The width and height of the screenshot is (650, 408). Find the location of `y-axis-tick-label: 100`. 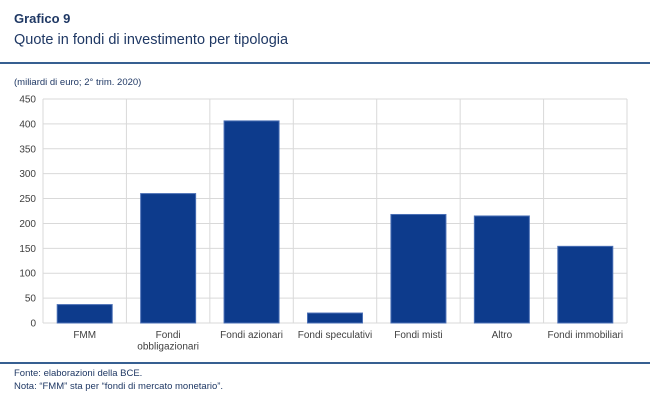

y-axis-tick-label: 100 is located at coordinates (27, 274).